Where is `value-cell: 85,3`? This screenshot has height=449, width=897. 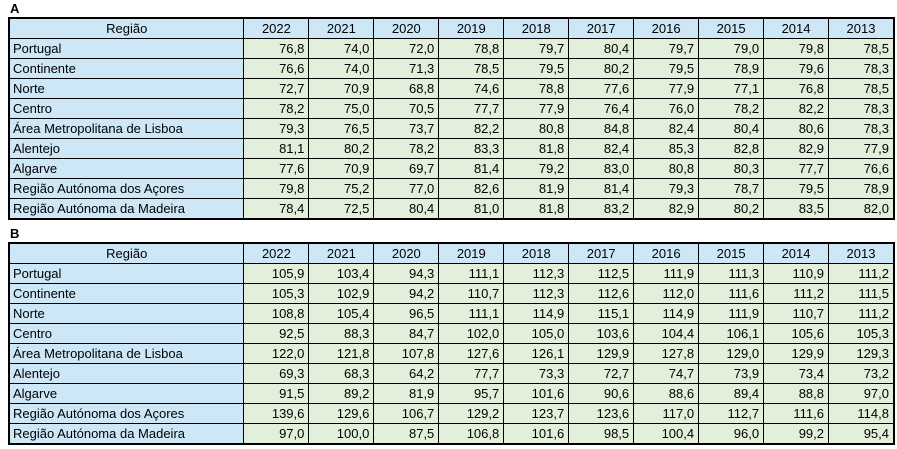 value-cell: 85,3 is located at coordinates (666, 148).